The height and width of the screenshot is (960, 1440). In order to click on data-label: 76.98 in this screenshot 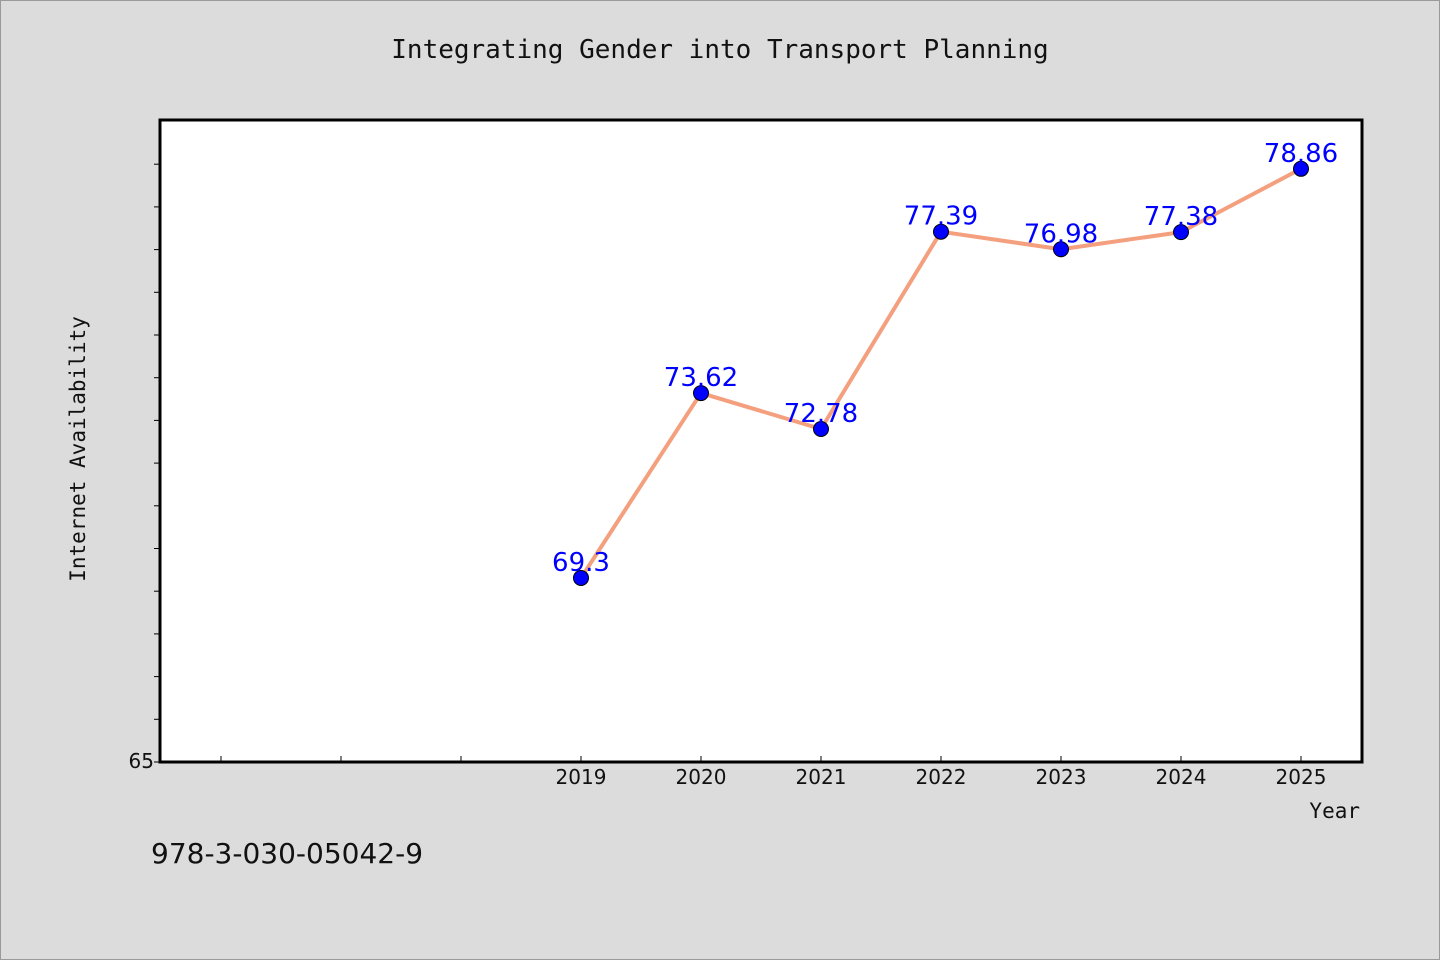, I will do `click(1061, 234)`.